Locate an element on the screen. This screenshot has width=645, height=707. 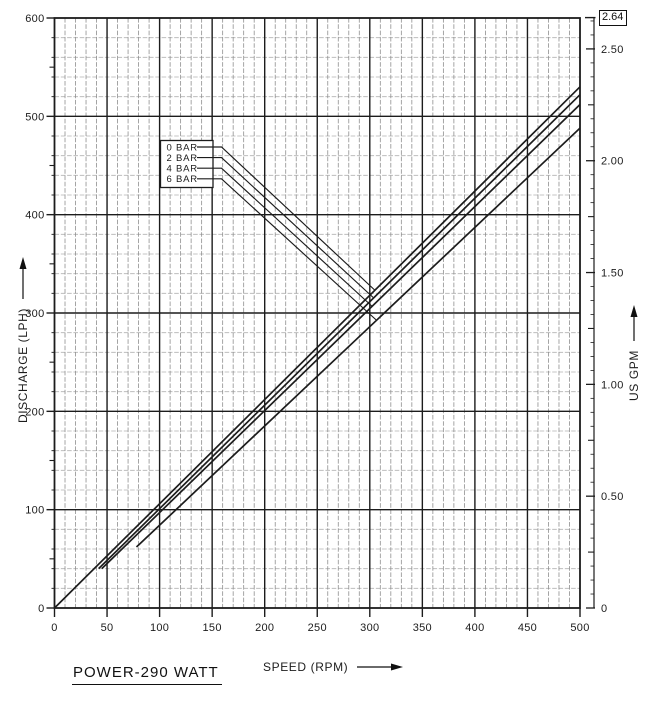
gpm-tick-label: 0 is located at coordinates (604, 609).